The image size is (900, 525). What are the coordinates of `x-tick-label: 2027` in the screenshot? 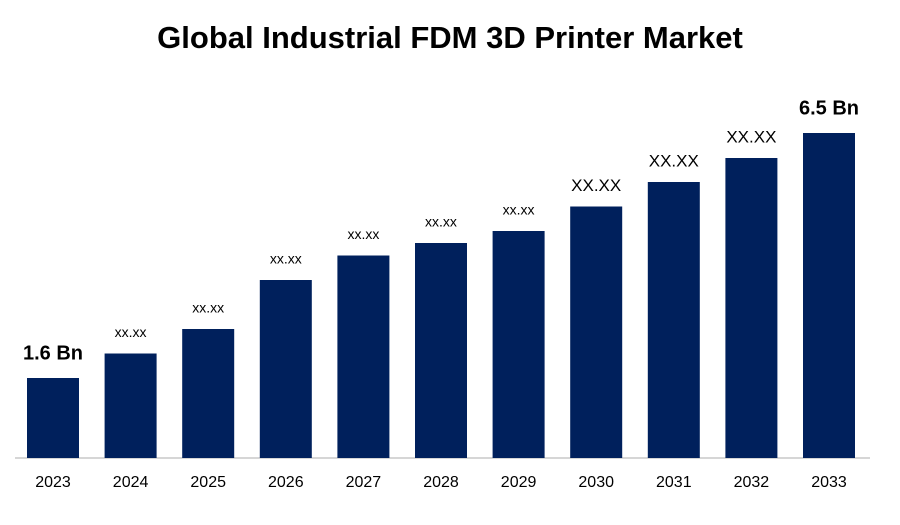 It's located at (364, 482).